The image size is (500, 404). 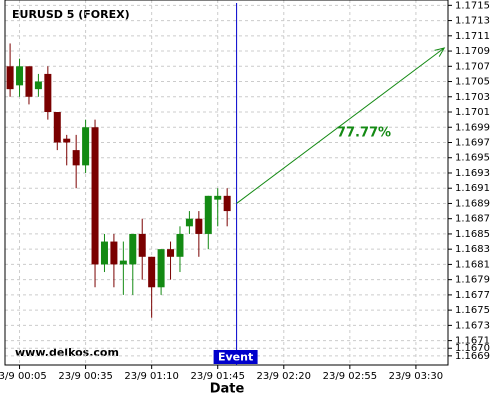 What do you see at coordinates (472, 158) in the screenshot?
I see `y-tick-label: 1.1695` at bounding box center [472, 158].